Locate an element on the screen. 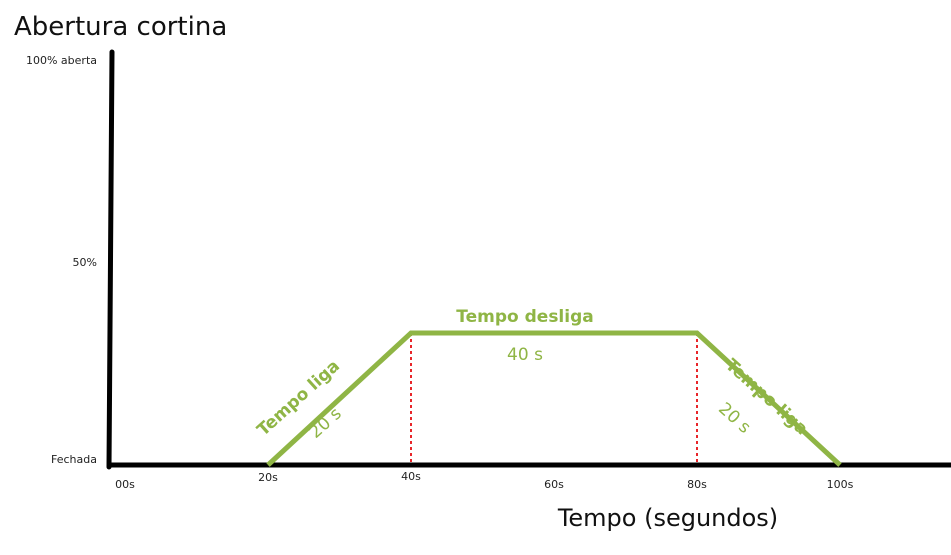 The height and width of the screenshot is (555, 951). annotation-ramp-up-duration: 20 s is located at coordinates (326, 423).